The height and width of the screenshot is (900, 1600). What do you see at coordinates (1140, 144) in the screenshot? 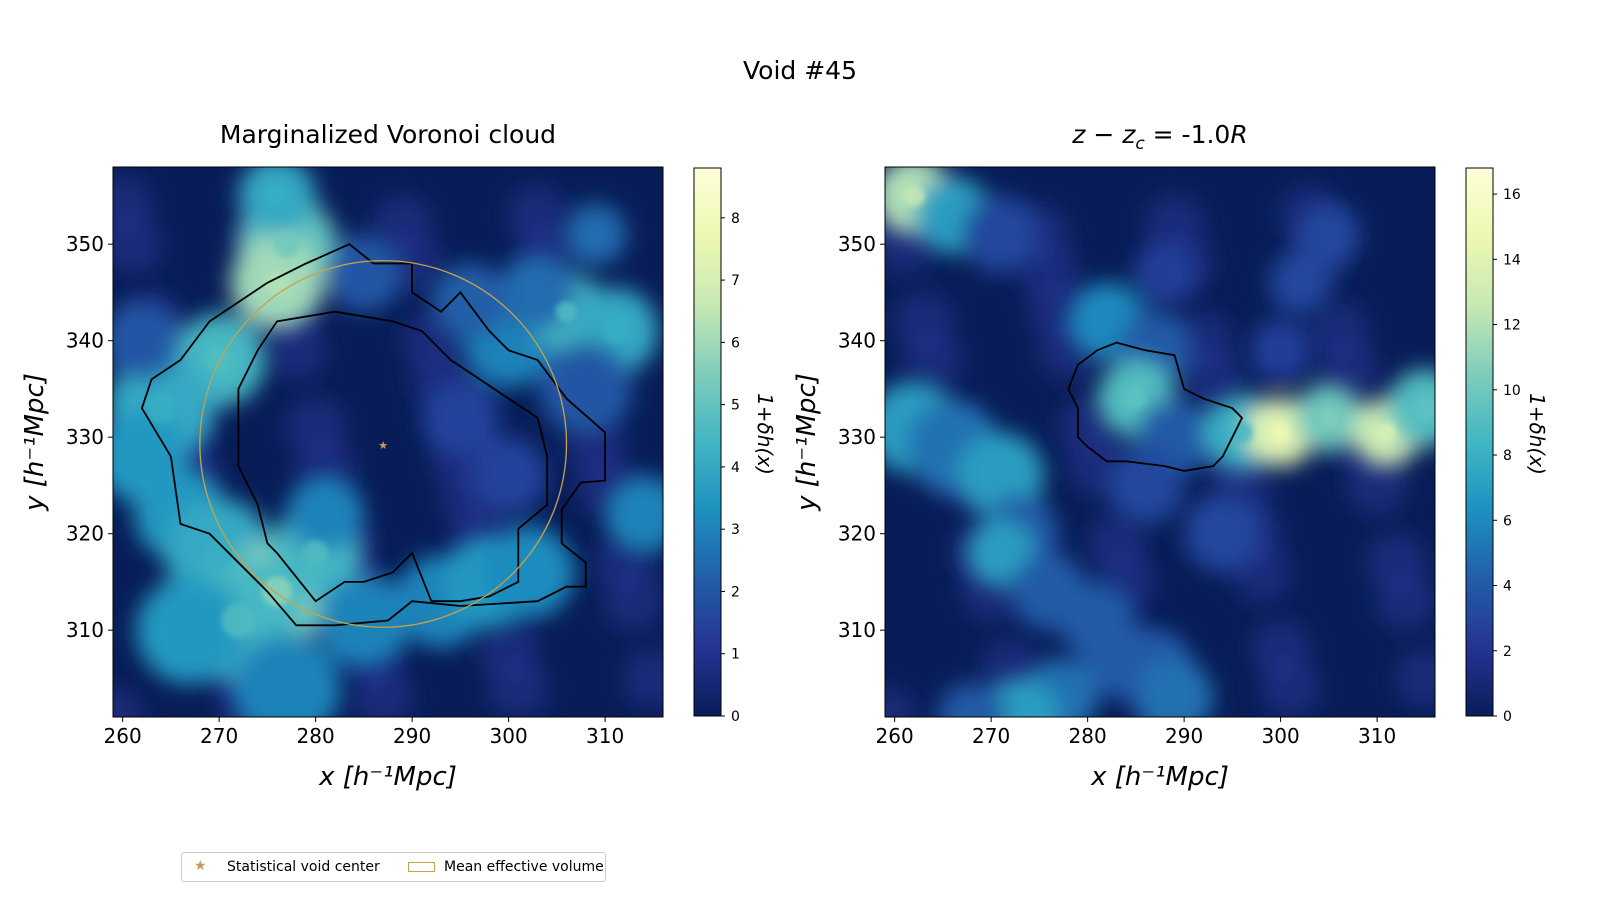
I see `panel2-title-sub: c` at bounding box center [1140, 144].